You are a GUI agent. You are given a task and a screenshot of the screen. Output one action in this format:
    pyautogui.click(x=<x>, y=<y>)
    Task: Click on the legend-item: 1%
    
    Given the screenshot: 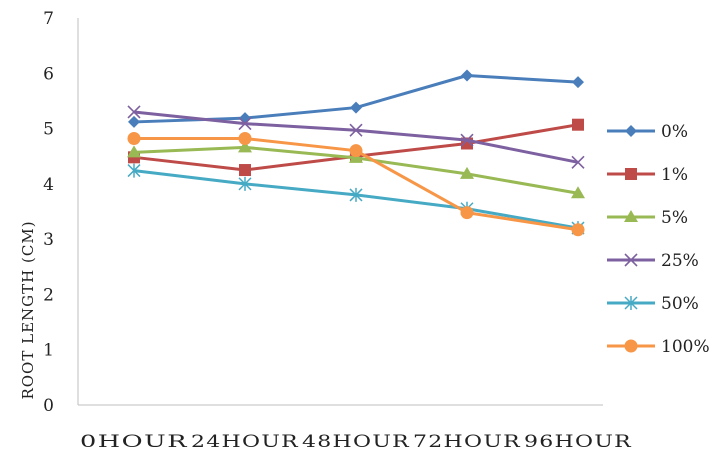 What is the action you would take?
    pyautogui.click(x=647, y=175)
    